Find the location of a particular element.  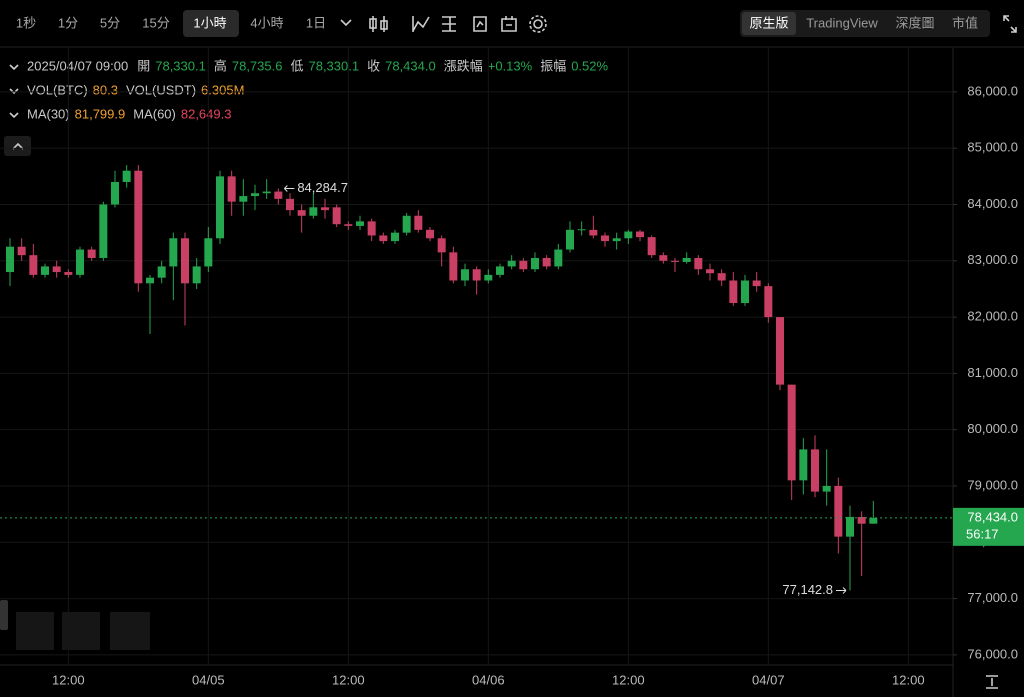

high-marker-arrow is located at coordinates (289, 188).